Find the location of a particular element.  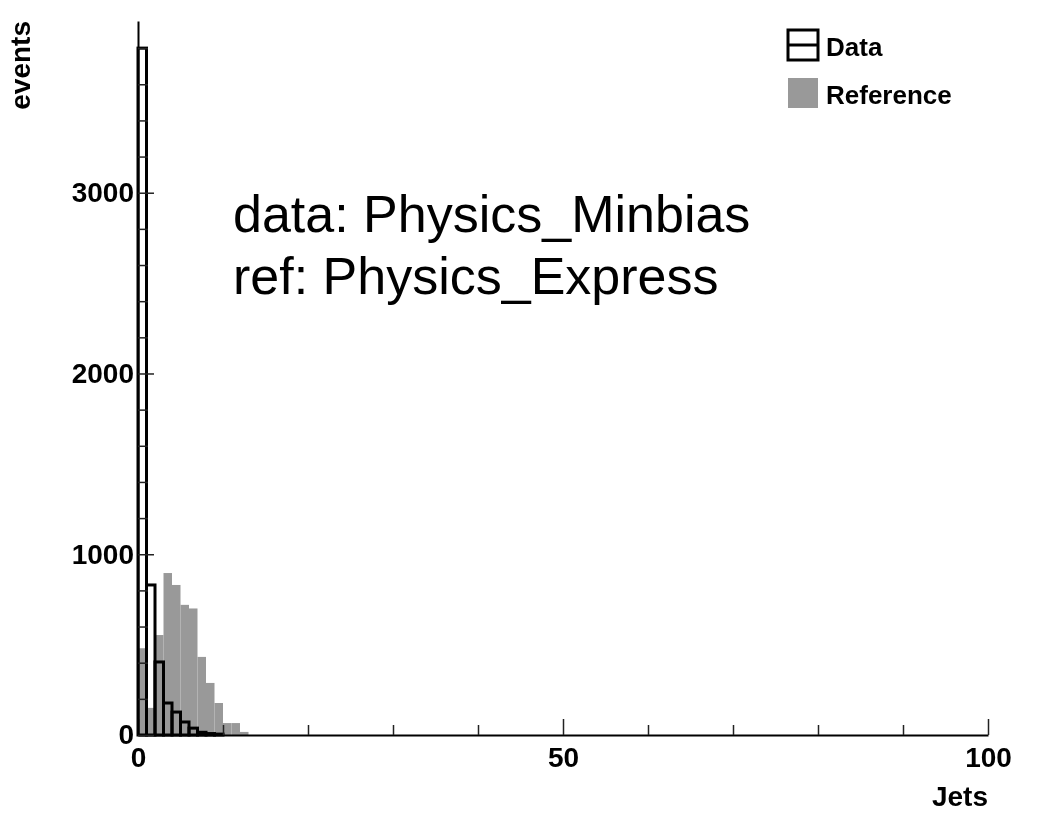

y-axis-title: events is located at coordinates (20, 65).